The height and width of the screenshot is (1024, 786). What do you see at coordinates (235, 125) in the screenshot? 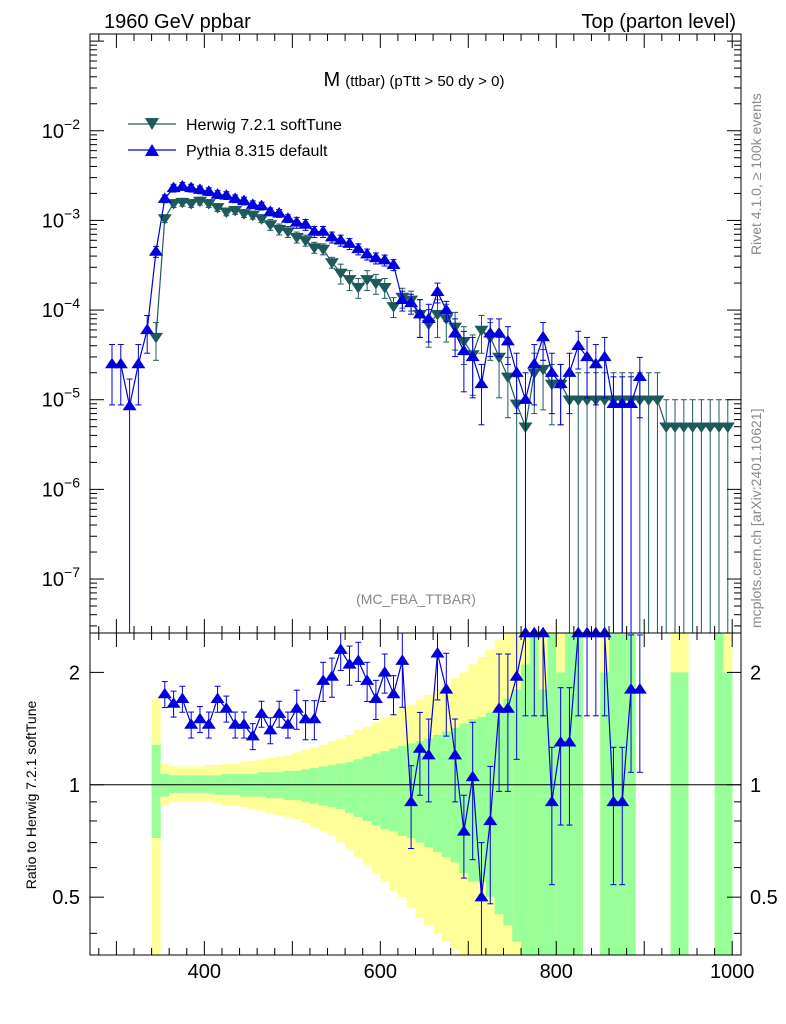
I see `legend-item-herwig: Herwig 7.2.1 softTune` at bounding box center [235, 125].